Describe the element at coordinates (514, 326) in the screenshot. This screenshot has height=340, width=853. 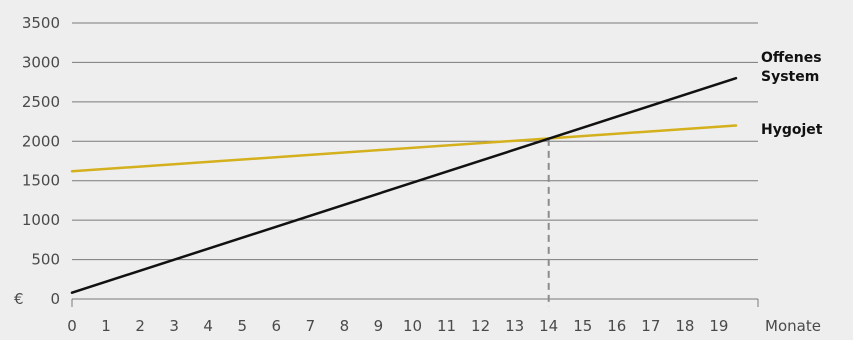
I see `x-tick-label: 13` at that location.